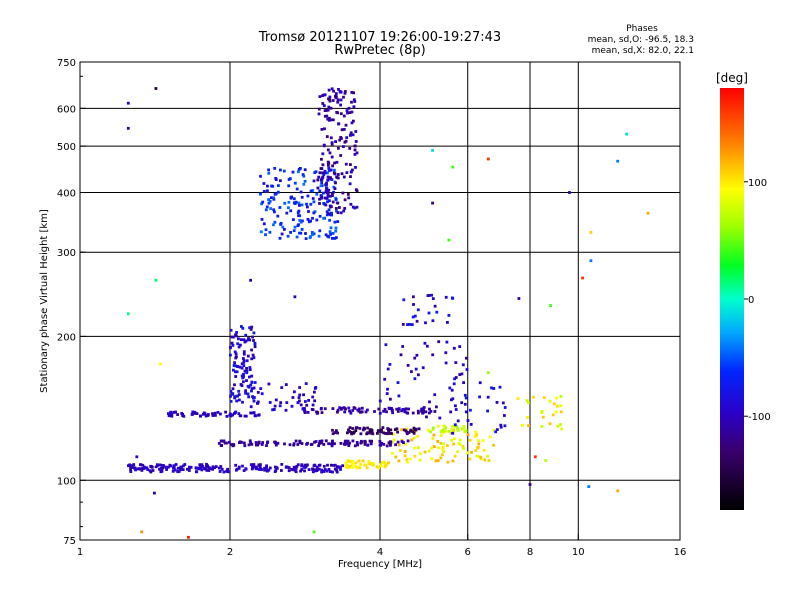  I want to click on colorbar-tick-label: 0, so click(751, 300).